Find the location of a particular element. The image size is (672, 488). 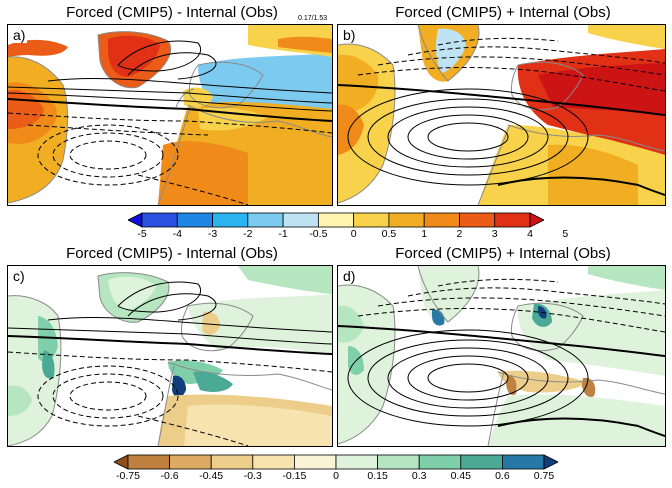

panel-b-title: Forced (CMIP5) + Internal (Obs) is located at coordinates (503, 12).